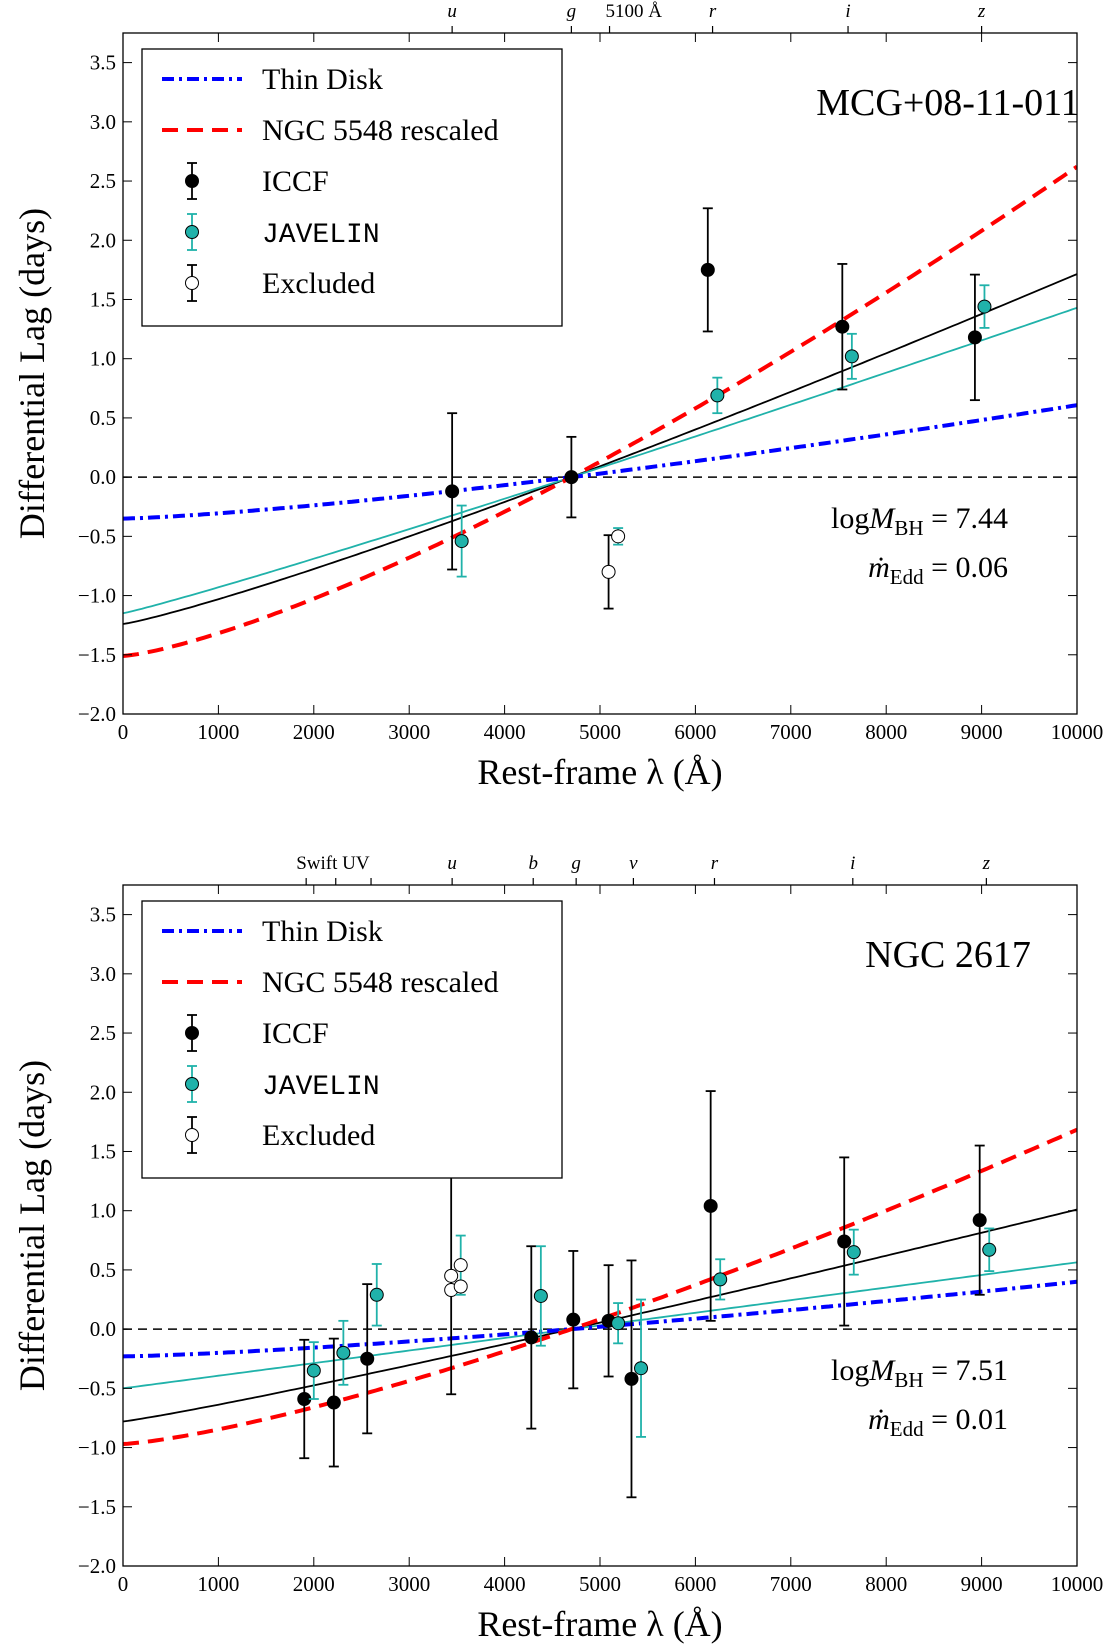  What do you see at coordinates (886, 732) in the screenshot?
I see `x-tick-label: 8000` at bounding box center [886, 732].